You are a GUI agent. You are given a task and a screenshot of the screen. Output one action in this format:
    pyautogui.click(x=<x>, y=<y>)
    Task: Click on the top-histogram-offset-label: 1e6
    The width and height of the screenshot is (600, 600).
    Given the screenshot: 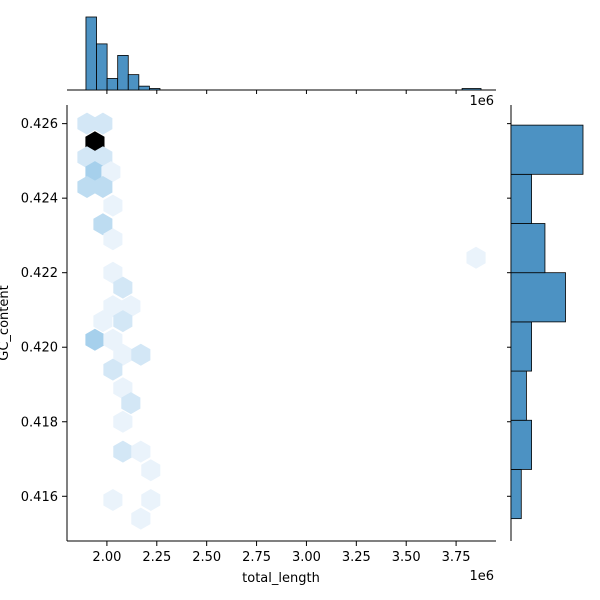 What is the action you would take?
    pyautogui.click(x=481, y=101)
    